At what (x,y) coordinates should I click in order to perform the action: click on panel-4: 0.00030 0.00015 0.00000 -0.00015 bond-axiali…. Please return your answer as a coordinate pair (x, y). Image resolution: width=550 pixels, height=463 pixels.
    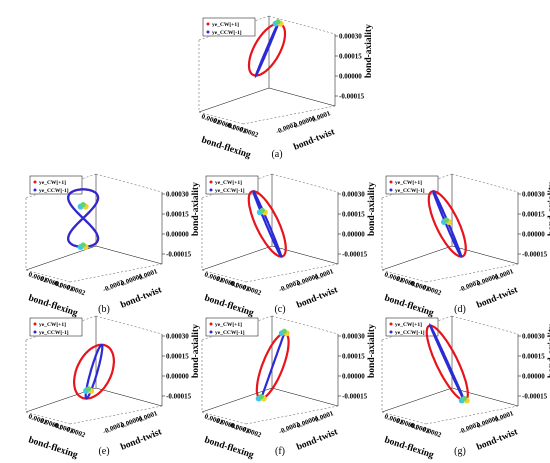
    Looking at the image, I should click on (465, 246).